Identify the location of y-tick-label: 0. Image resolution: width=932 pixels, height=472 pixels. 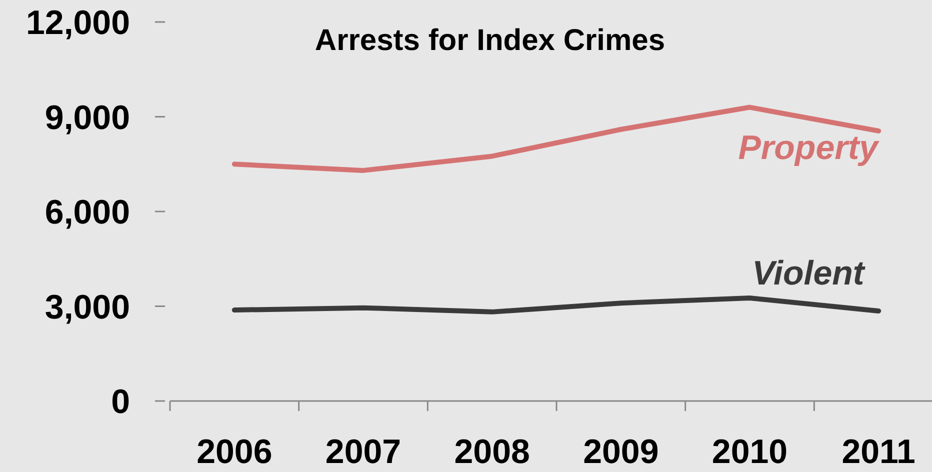
(120, 402).